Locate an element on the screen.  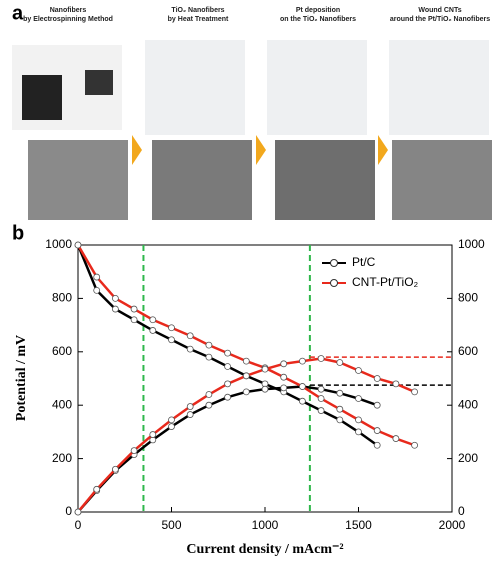
y2-tick-label: 800 is located at coordinates (468, 298).